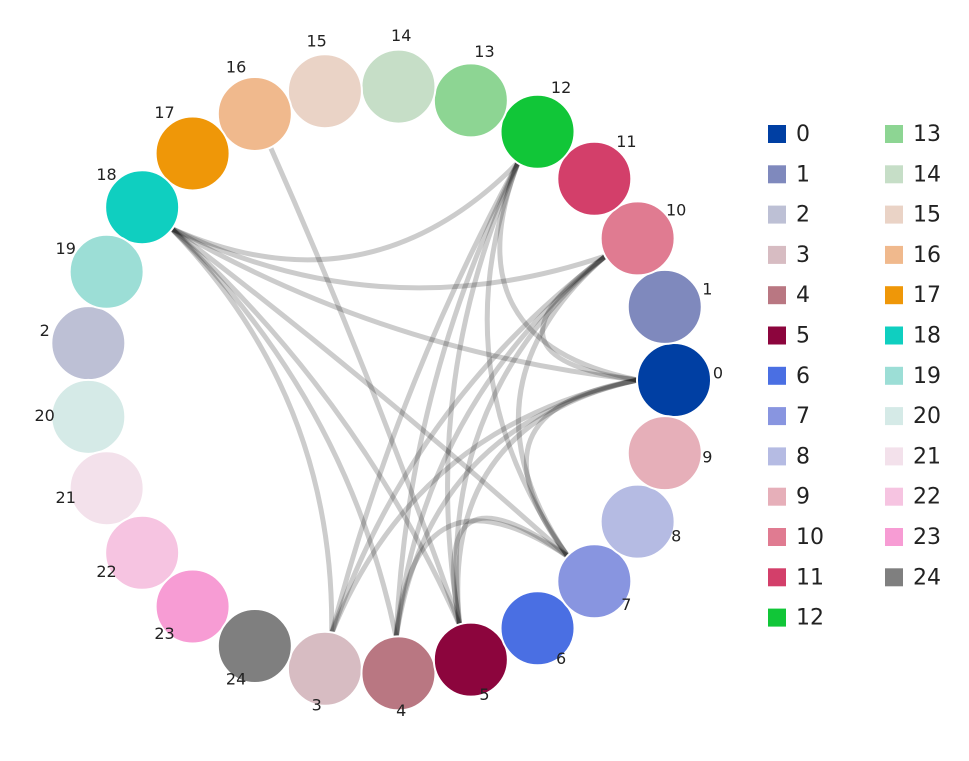  I want to click on node-label: 8, so click(676, 535).